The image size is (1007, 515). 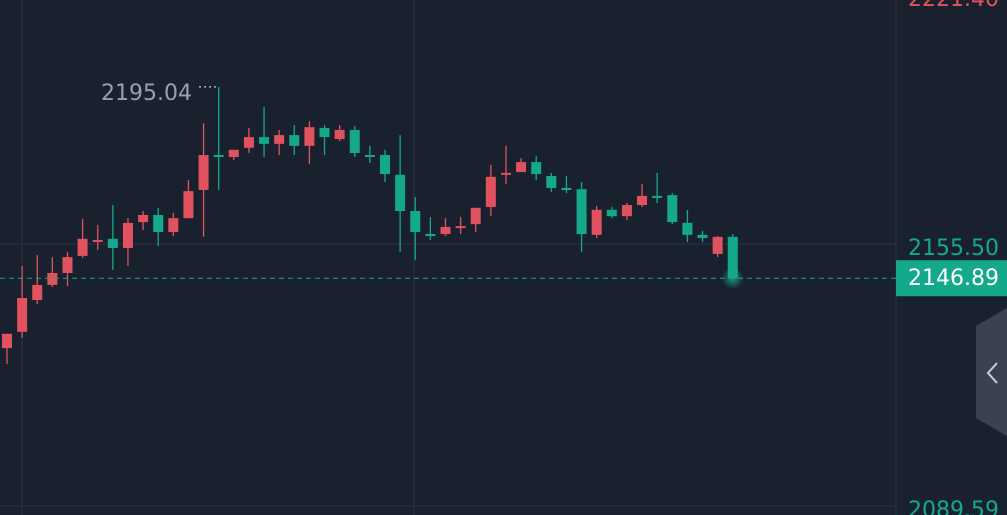 What do you see at coordinates (991, 372) in the screenshot?
I see `collapse-button` at bounding box center [991, 372].